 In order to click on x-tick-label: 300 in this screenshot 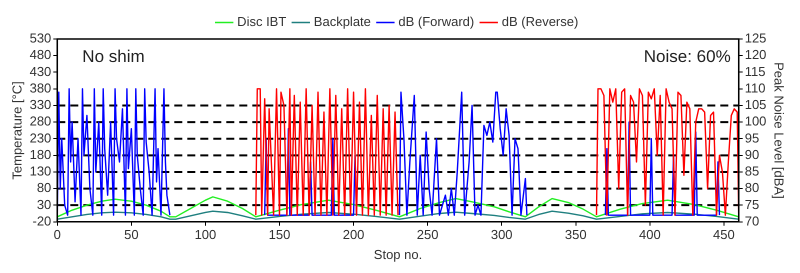, I will do `click(501, 234)`.